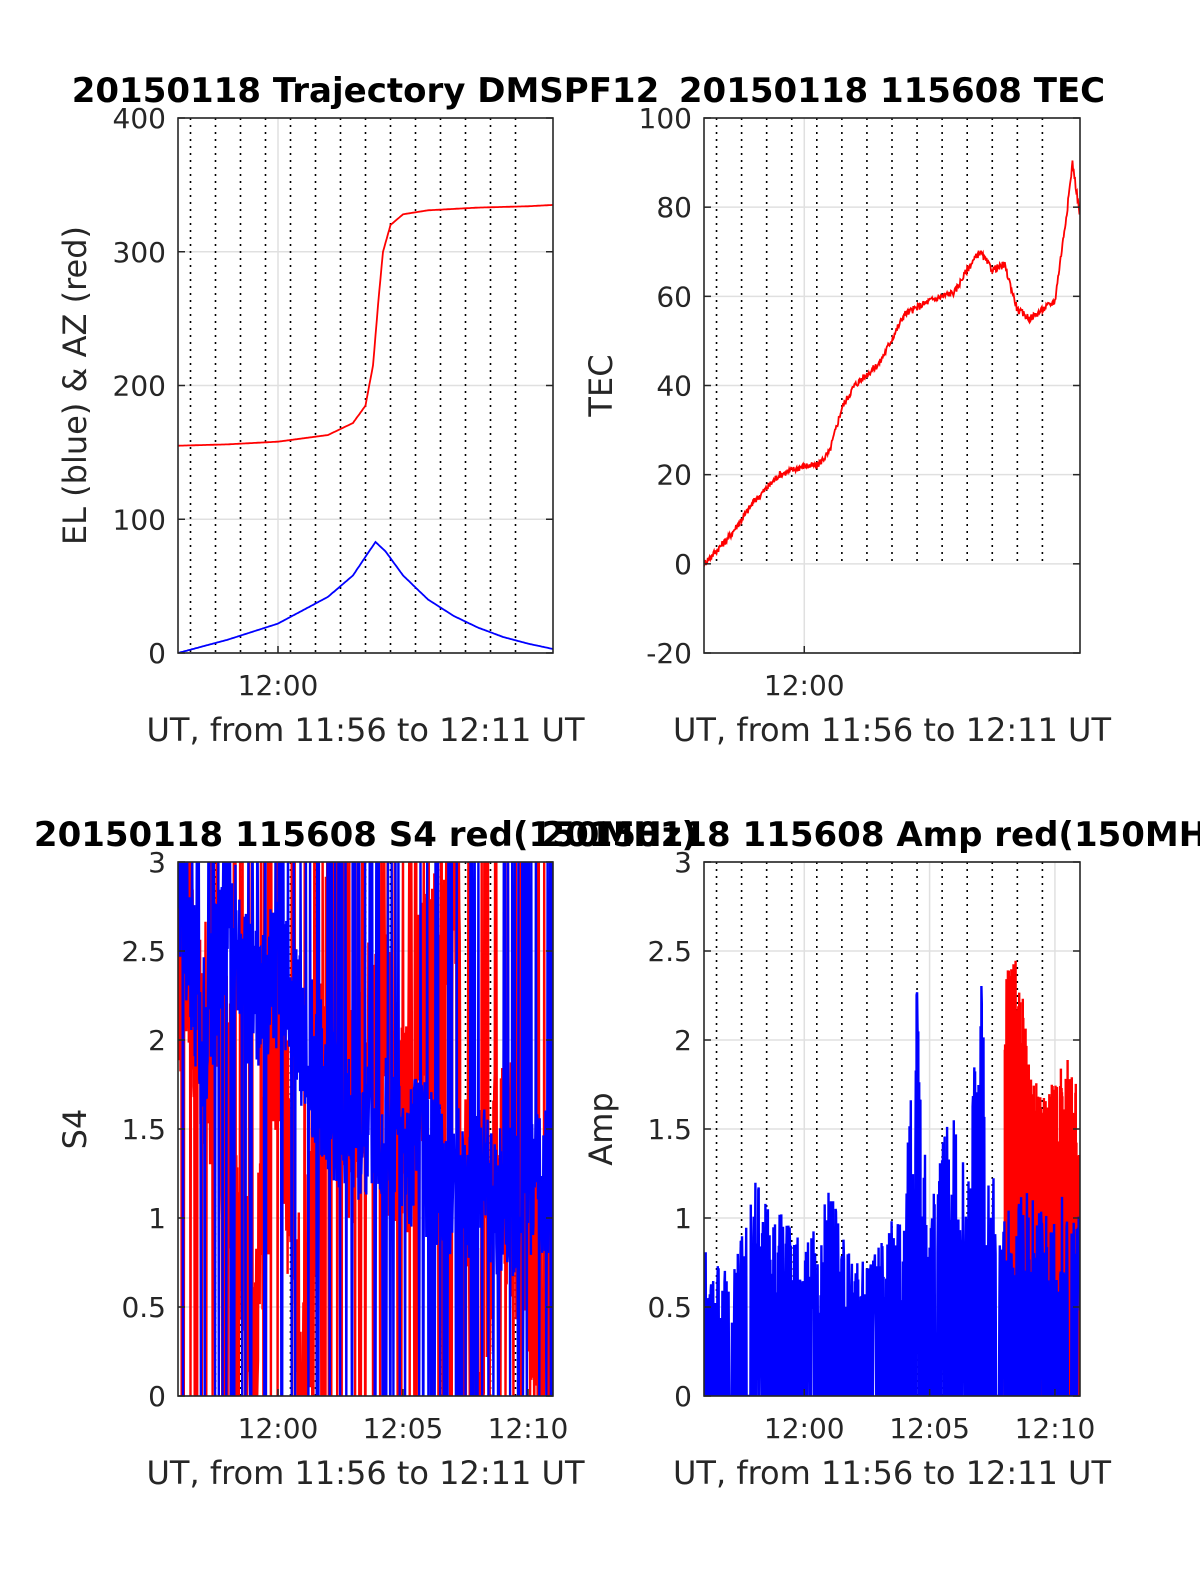  Describe the element at coordinates (75, 1129) in the screenshot. I see `y-axis-label: S4` at that location.